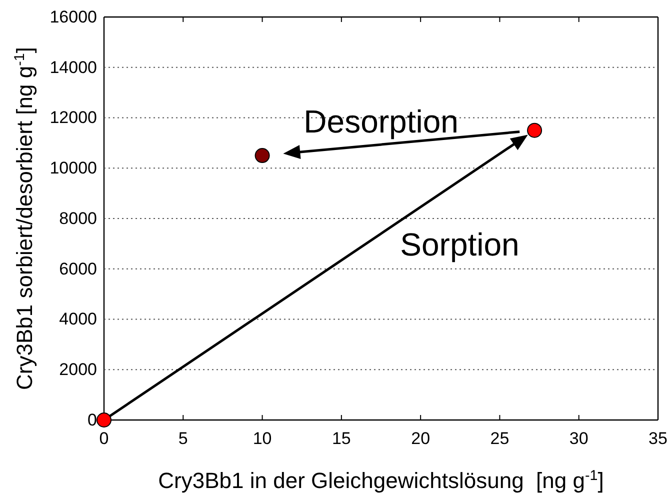  I want to click on x-tick-label: 35, so click(658, 438).